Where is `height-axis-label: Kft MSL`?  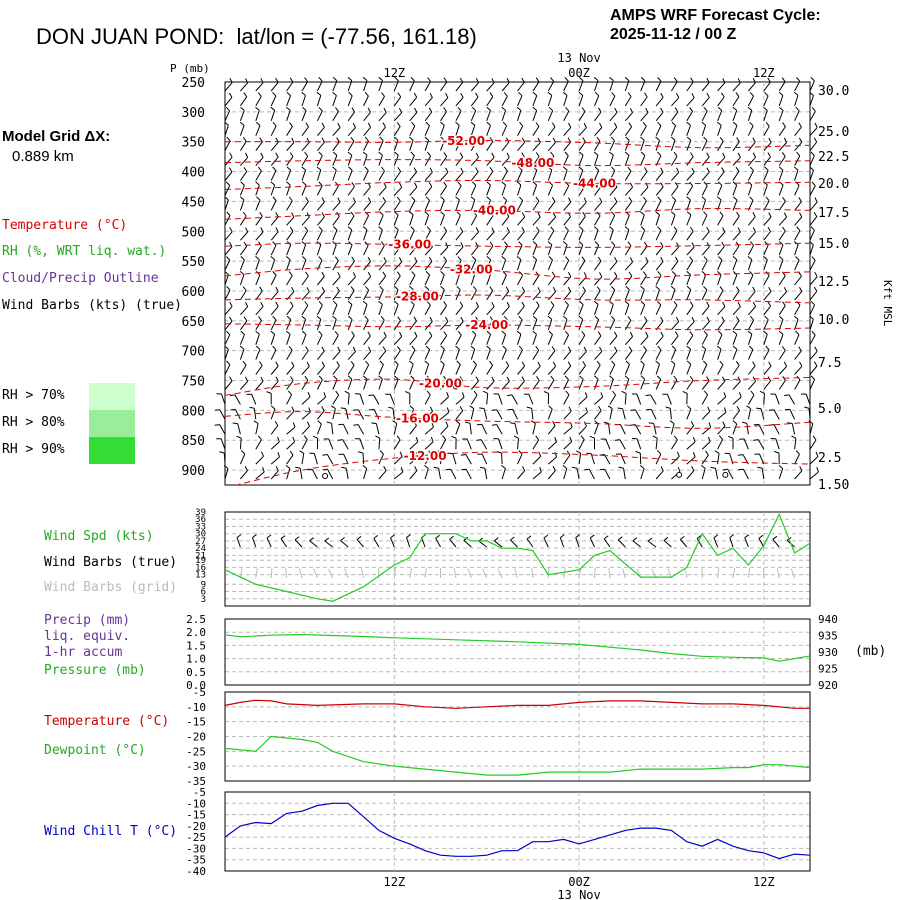 height-axis-label: Kft MSL is located at coordinates (887, 303).